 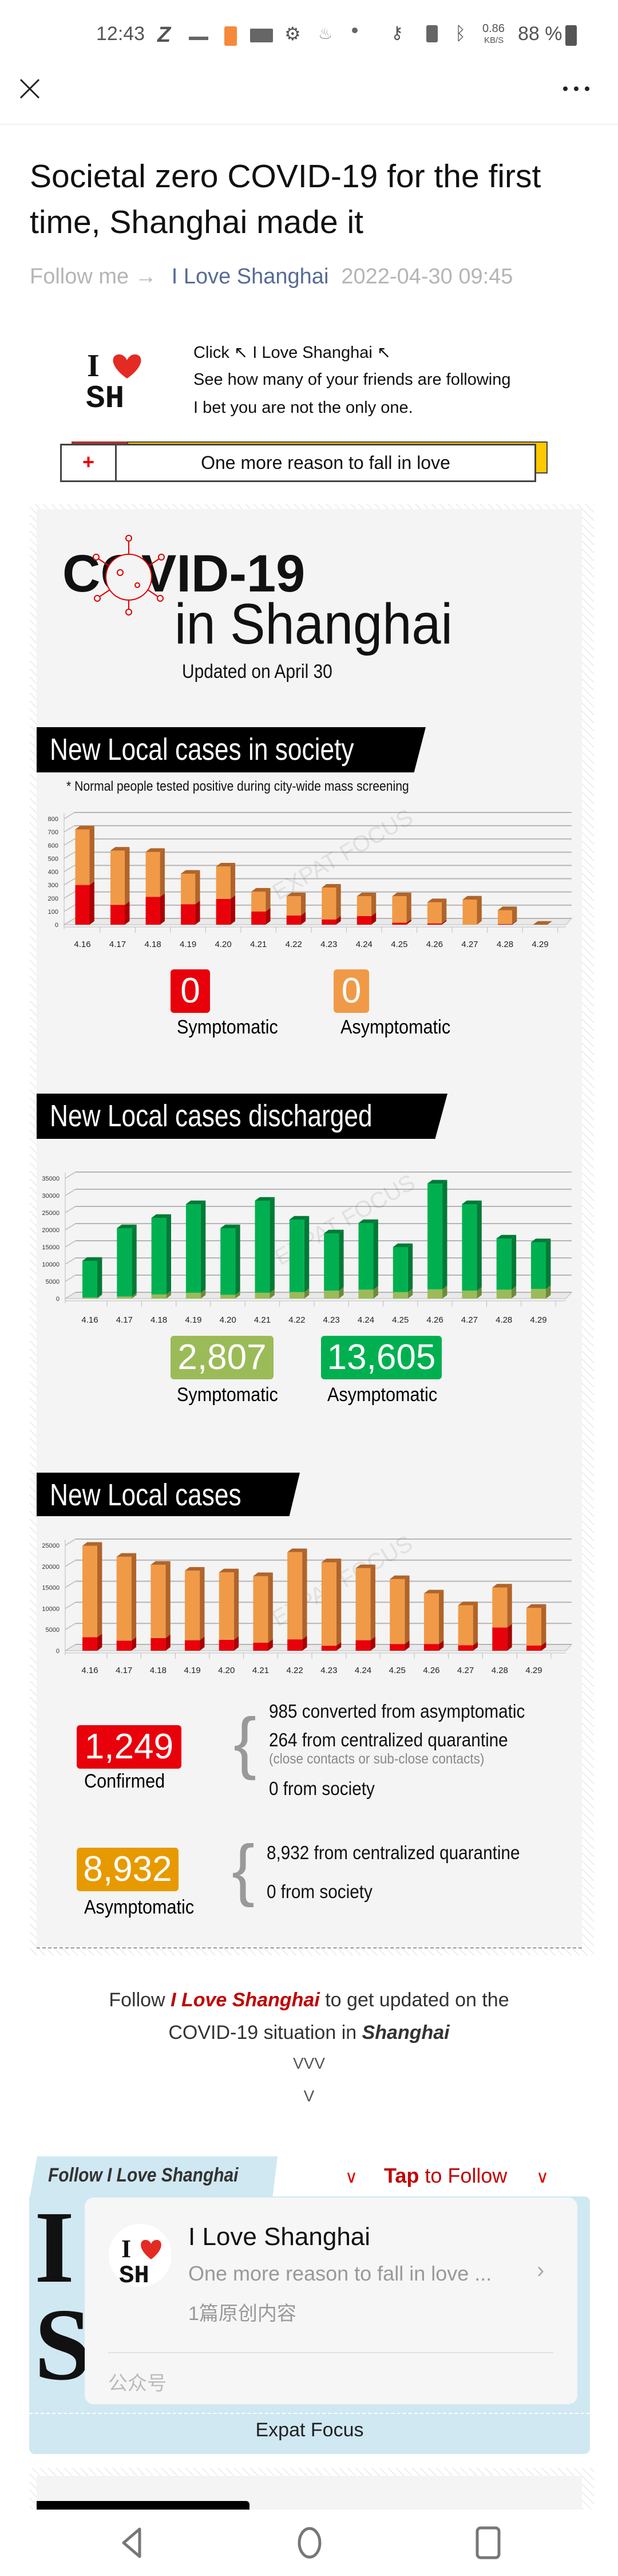 What do you see at coordinates (89, 1320) in the screenshot?
I see `x-tick-label: 4.16` at bounding box center [89, 1320].